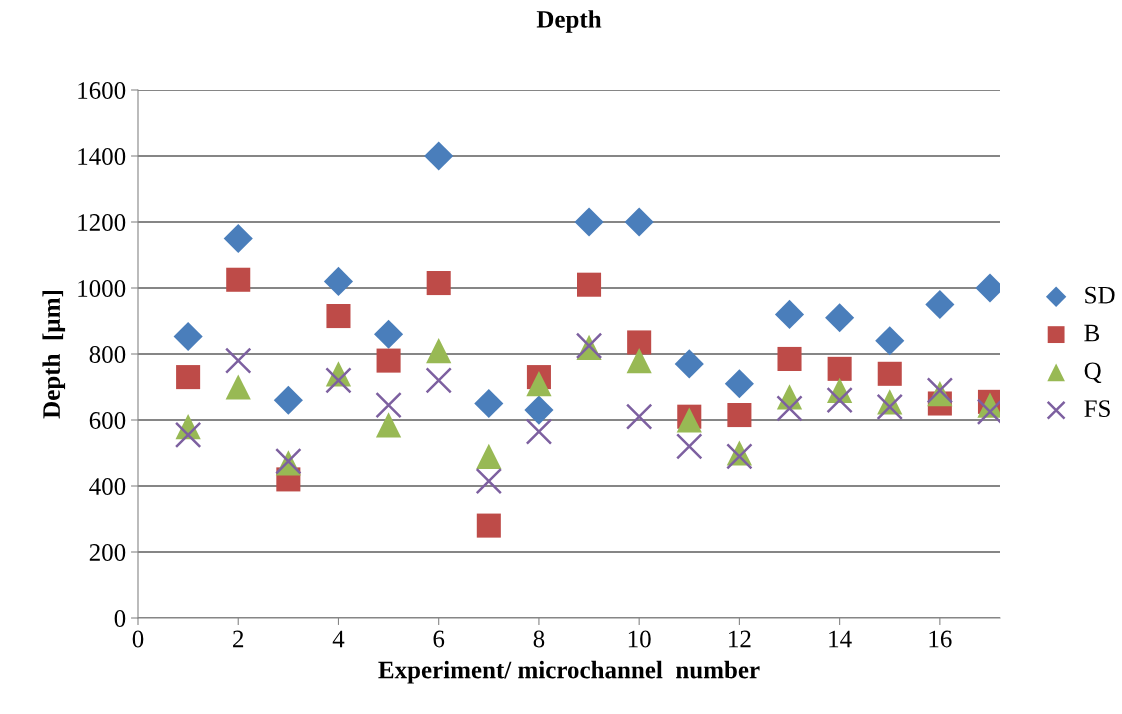 The image size is (1122, 714). Describe the element at coordinates (940, 639) in the screenshot. I see `x-tick-label: 16` at that location.